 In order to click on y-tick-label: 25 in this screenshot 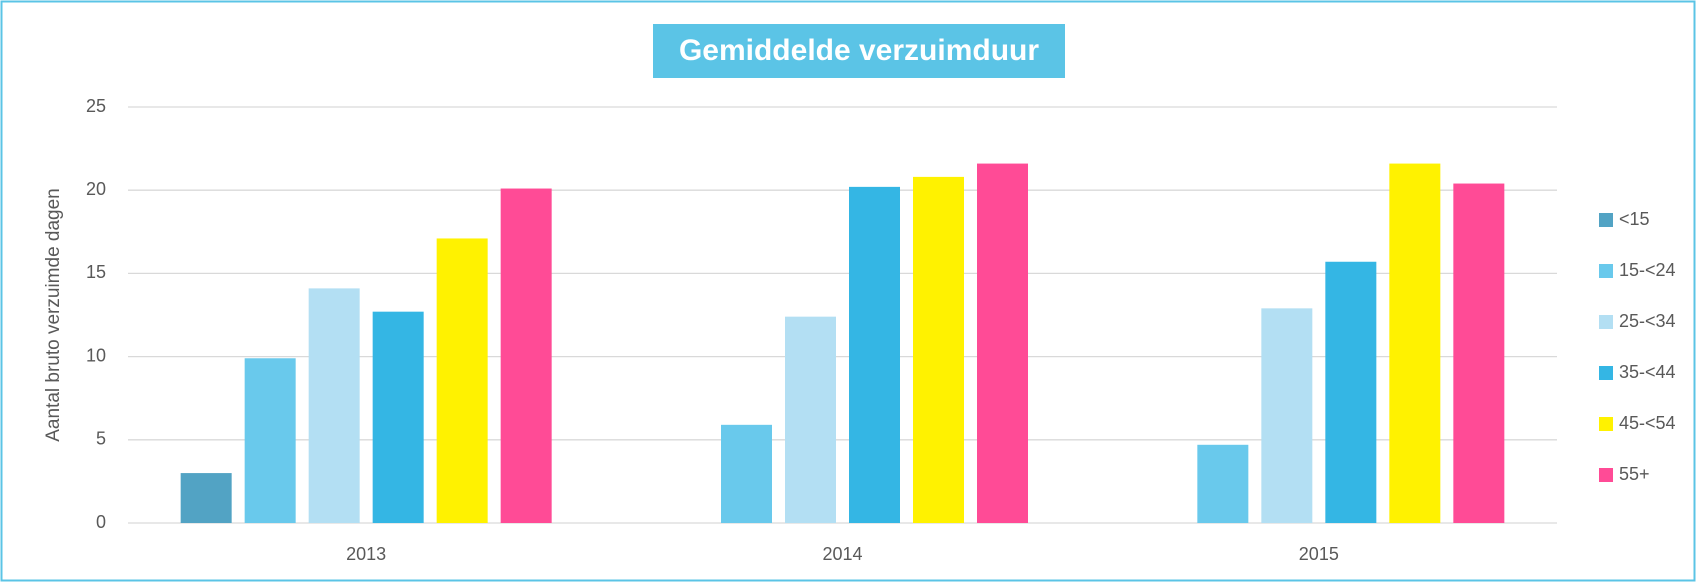, I will do `click(96, 106)`.